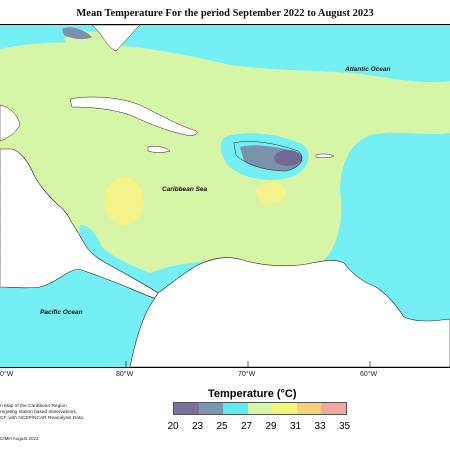 This screenshot has height=450, width=450. Describe the element at coordinates (77, 33) in the screenshot. I see `slate-northwest` at that location.